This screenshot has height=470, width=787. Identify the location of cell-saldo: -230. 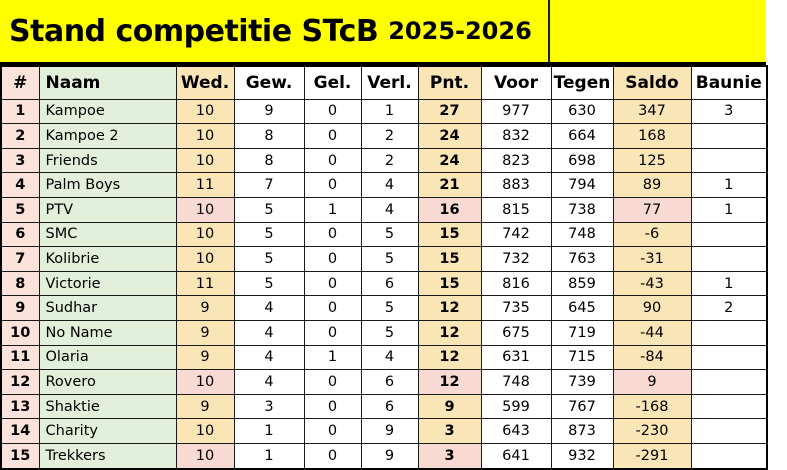
(652, 431).